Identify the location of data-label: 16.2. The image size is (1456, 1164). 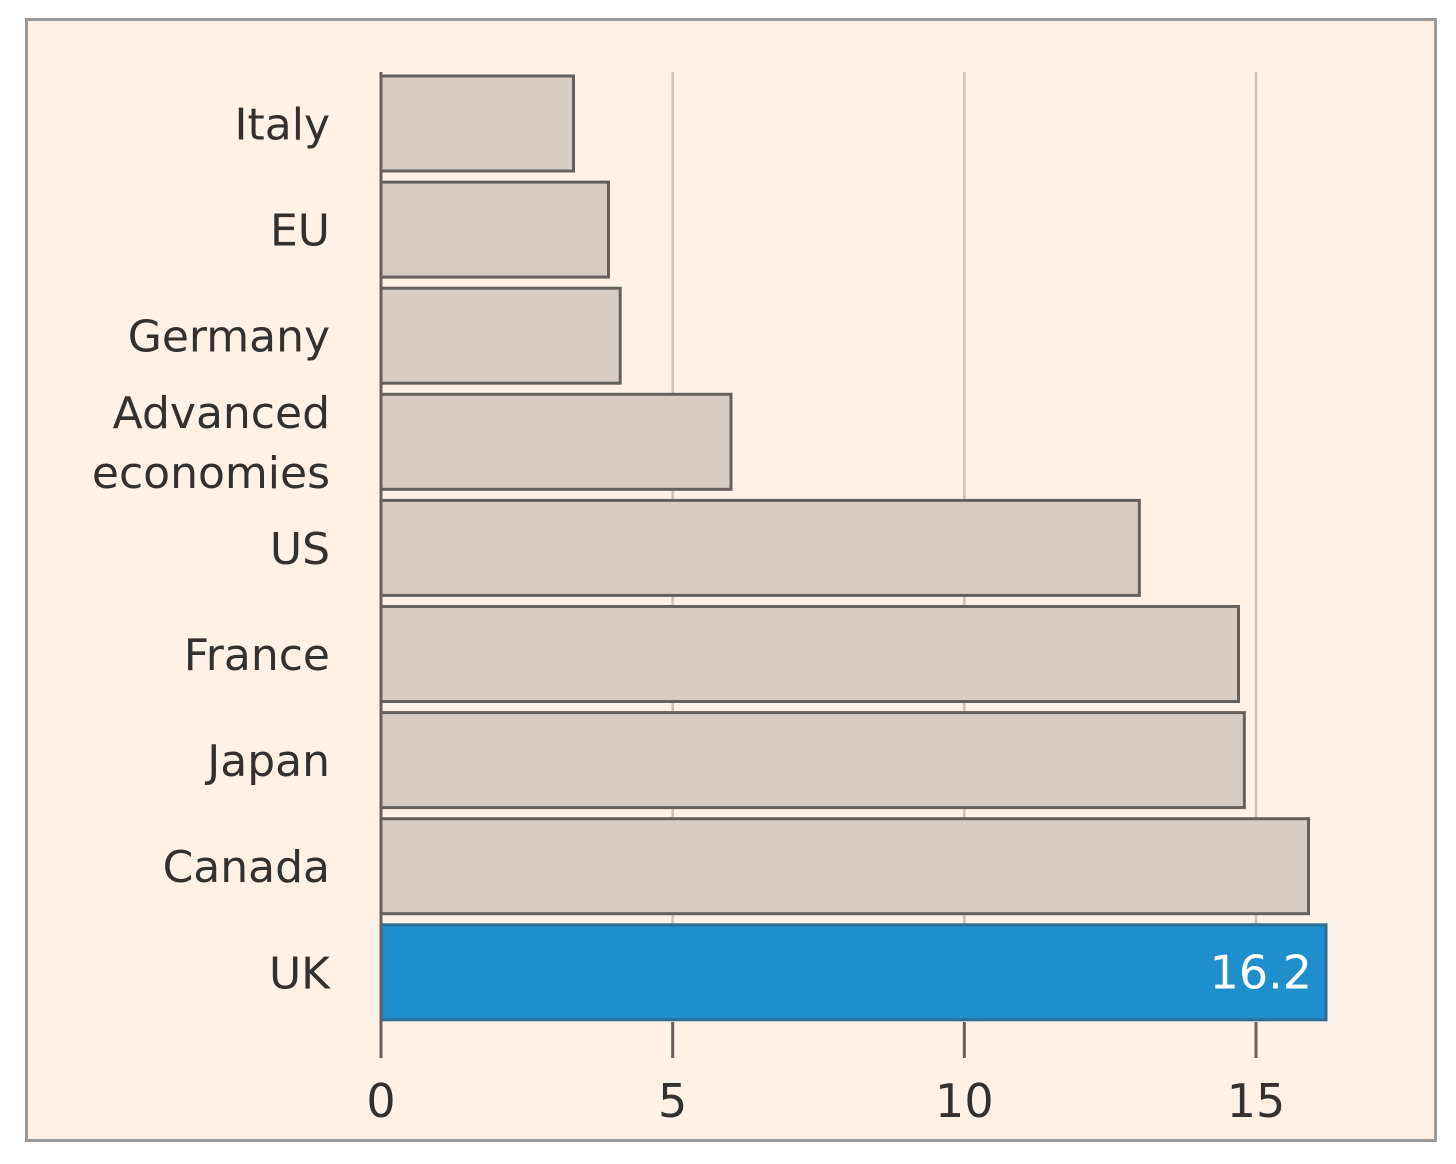
(1261, 972).